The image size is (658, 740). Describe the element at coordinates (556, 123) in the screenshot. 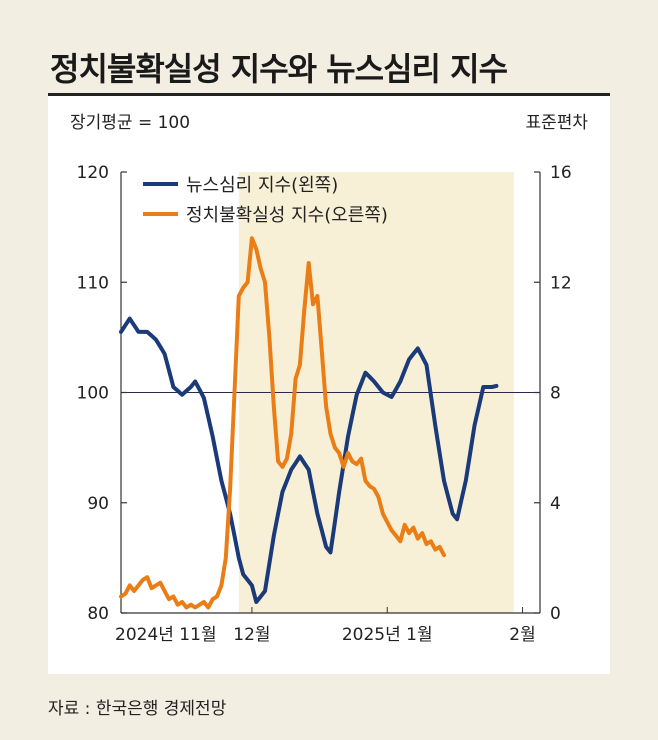

I see `right-axis-unit-label: 표준편차` at that location.